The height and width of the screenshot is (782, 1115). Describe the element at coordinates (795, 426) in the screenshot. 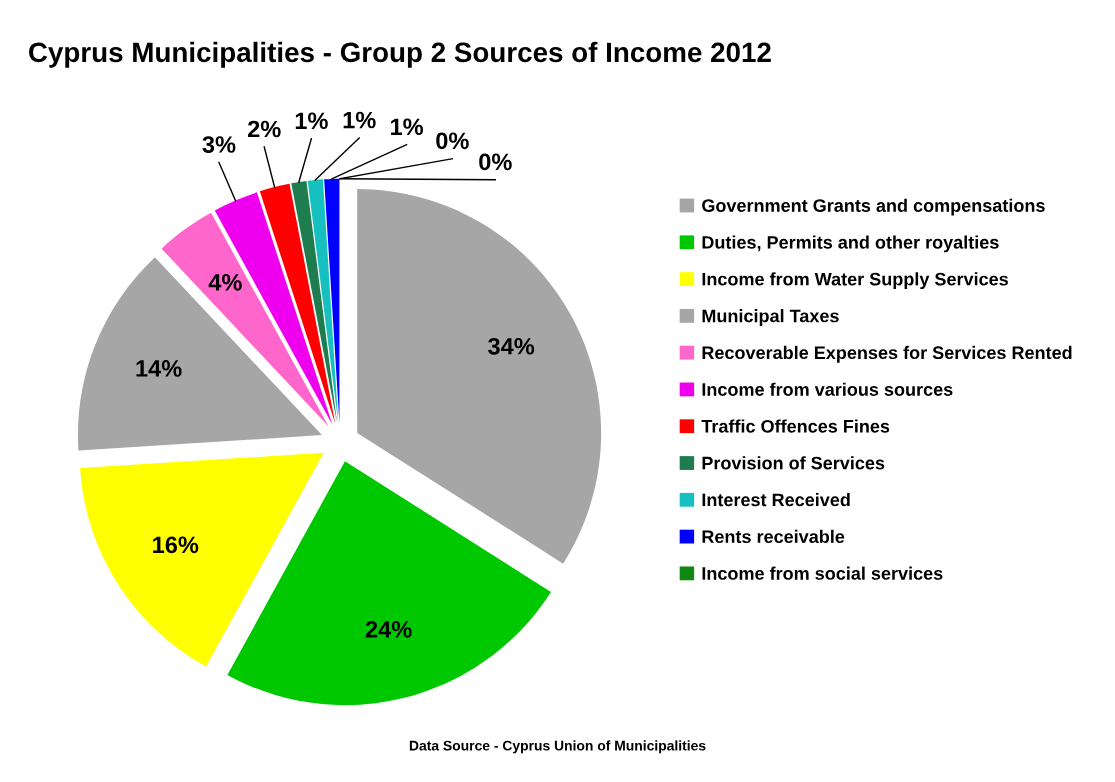

I see `legend-label: Traffic Offences Fines` at that location.